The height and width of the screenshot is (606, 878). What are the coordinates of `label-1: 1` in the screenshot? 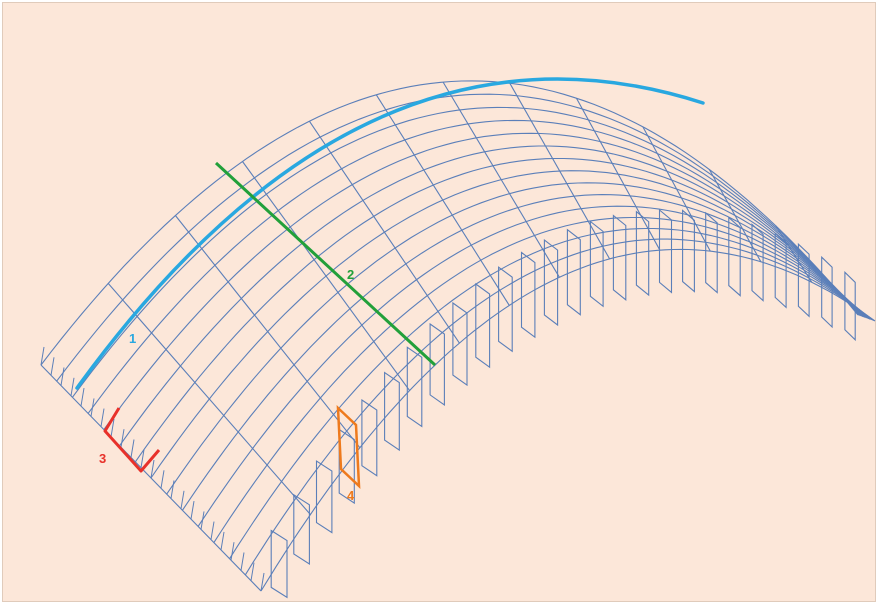 It's located at (132, 338).